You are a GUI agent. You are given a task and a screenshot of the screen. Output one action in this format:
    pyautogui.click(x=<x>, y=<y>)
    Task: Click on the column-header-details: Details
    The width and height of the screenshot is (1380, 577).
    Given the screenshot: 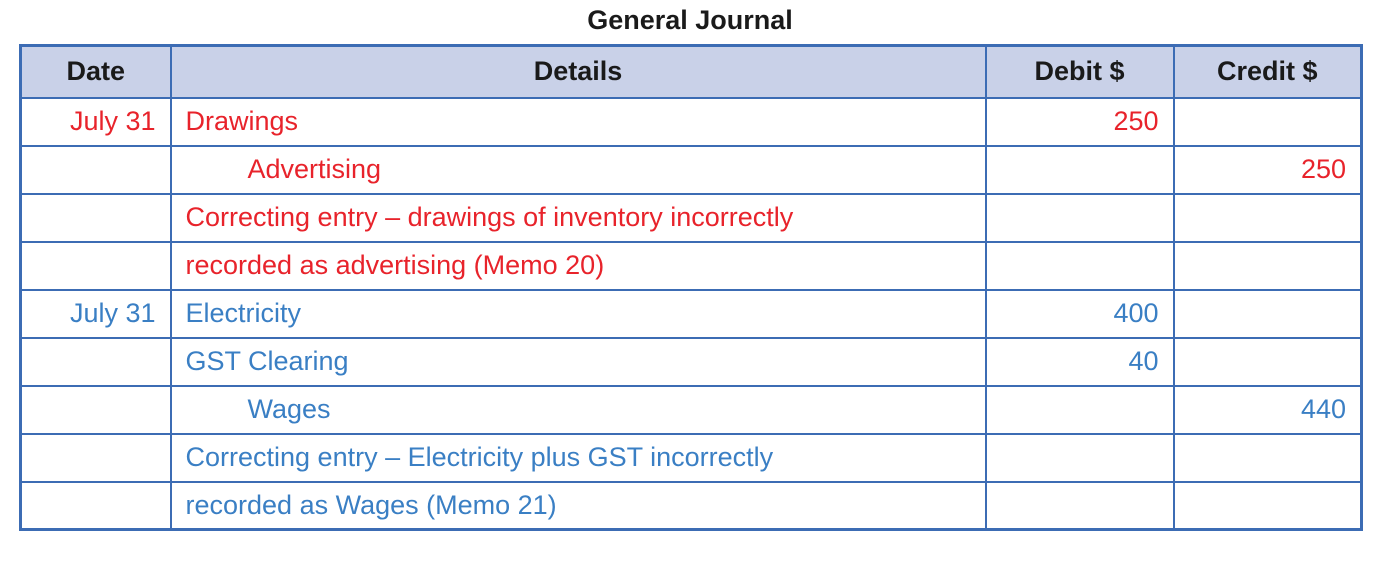 What is the action you would take?
    pyautogui.click(x=578, y=71)
    